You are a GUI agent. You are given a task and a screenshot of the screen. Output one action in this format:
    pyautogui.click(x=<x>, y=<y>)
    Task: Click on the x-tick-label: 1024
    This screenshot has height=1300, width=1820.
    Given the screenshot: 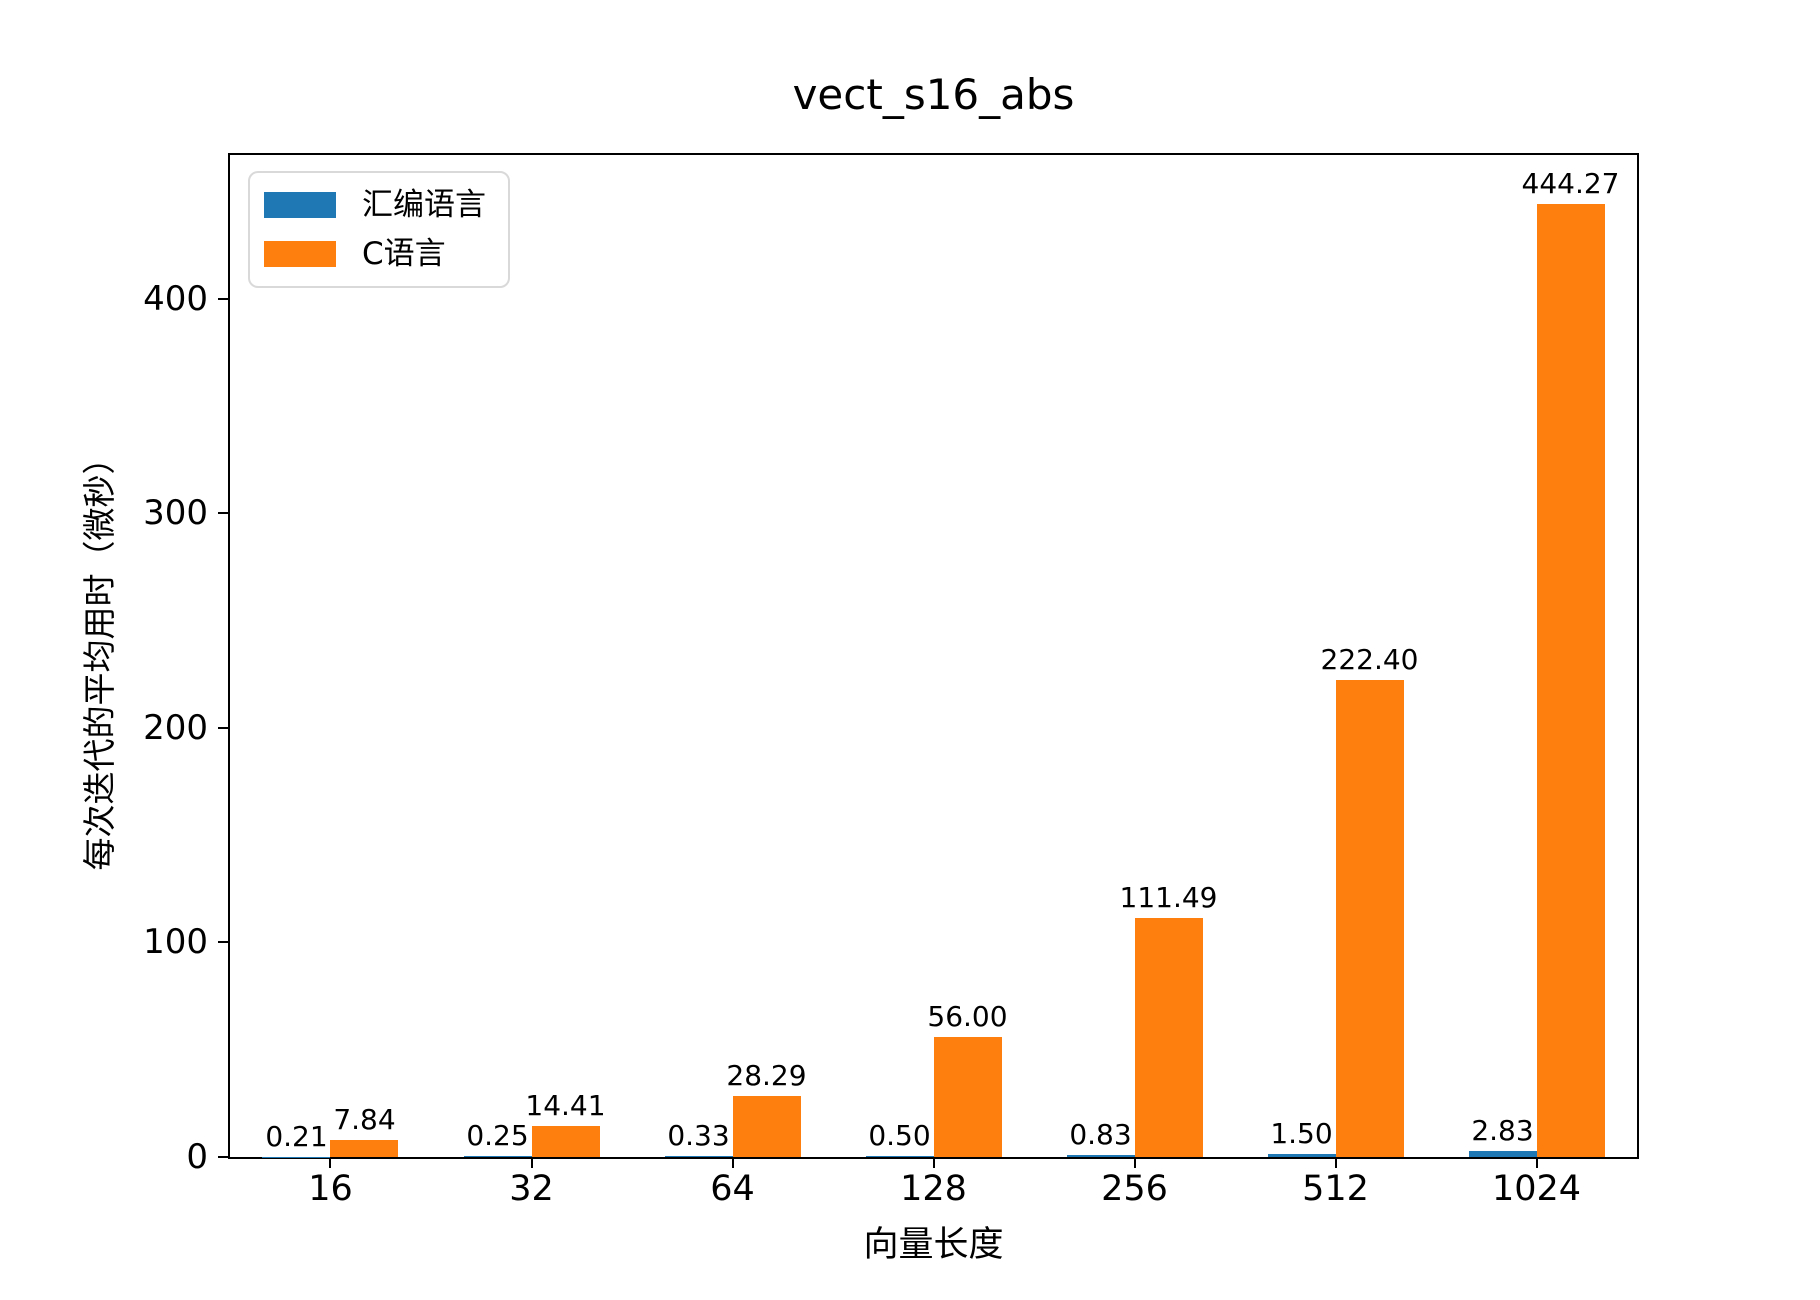 What is the action you would take?
    pyautogui.click(x=1536, y=1189)
    